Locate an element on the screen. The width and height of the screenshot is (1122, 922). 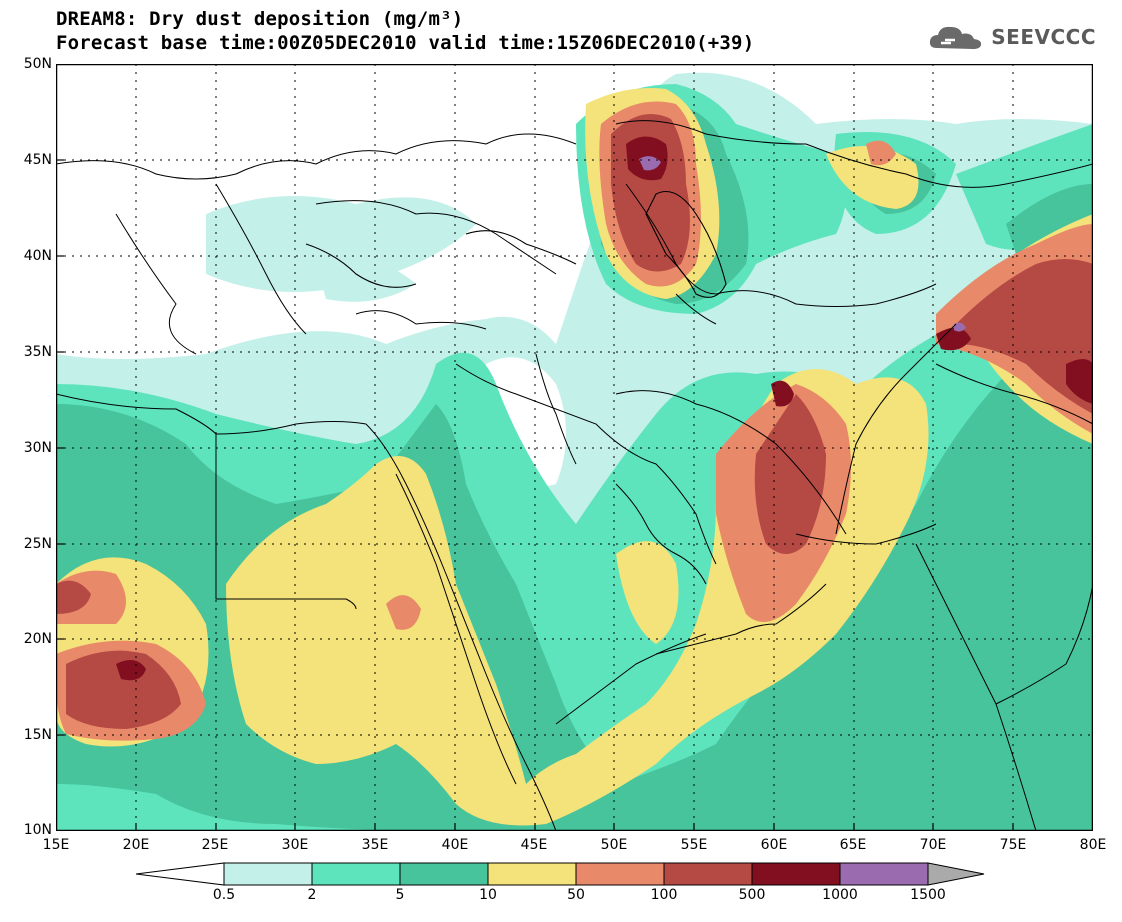
lon-label-75e: 75E is located at coordinates (1013, 845).